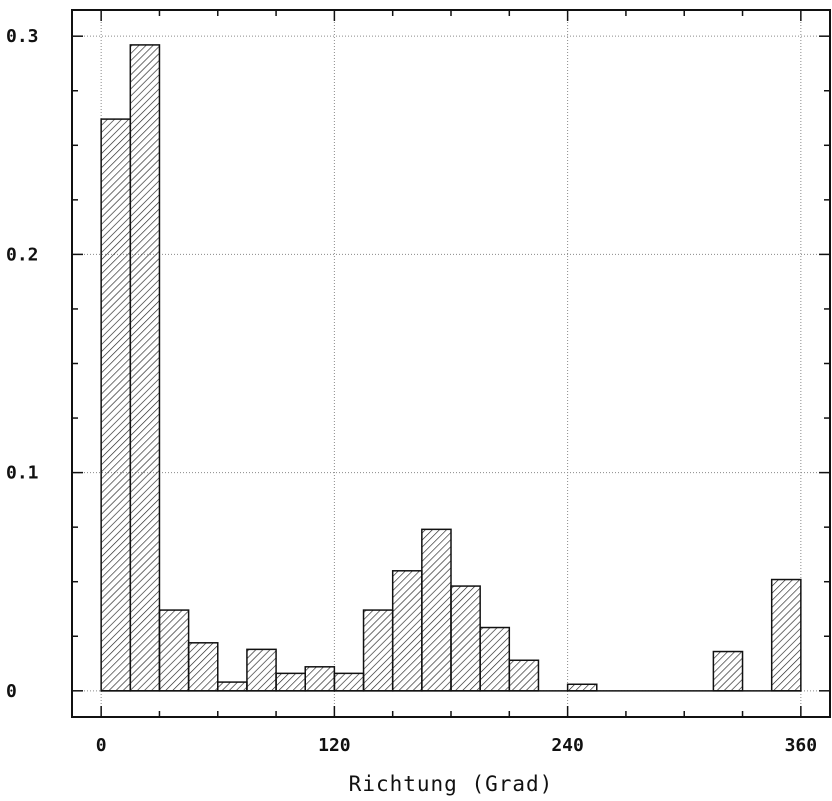  What do you see at coordinates (451, 784) in the screenshot?
I see `x-axis-title: Richtung (Grad)` at bounding box center [451, 784].